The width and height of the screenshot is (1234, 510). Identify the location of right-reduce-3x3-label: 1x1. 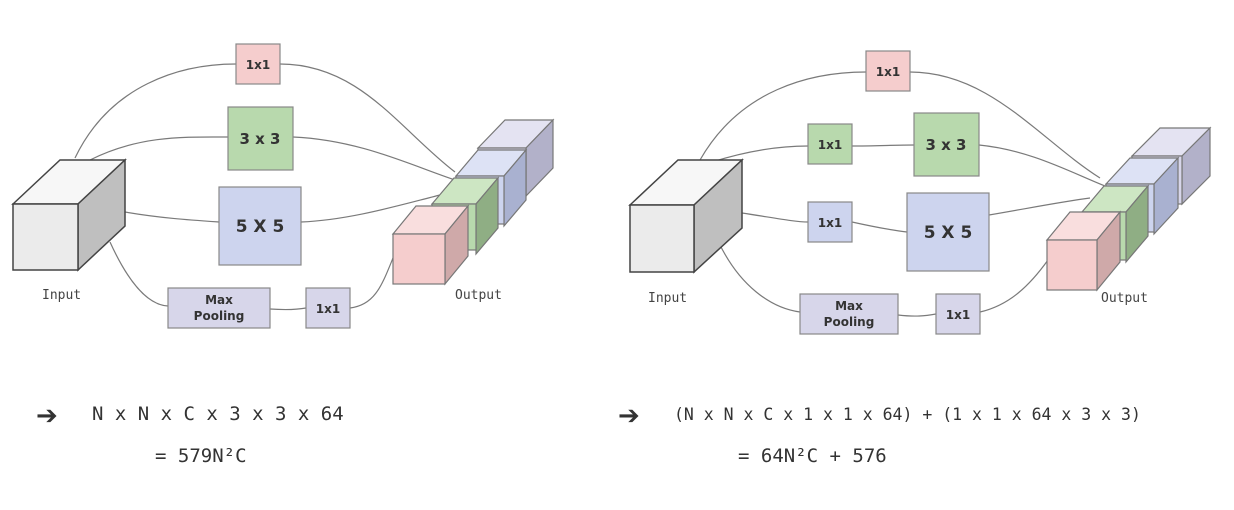
(830, 145).